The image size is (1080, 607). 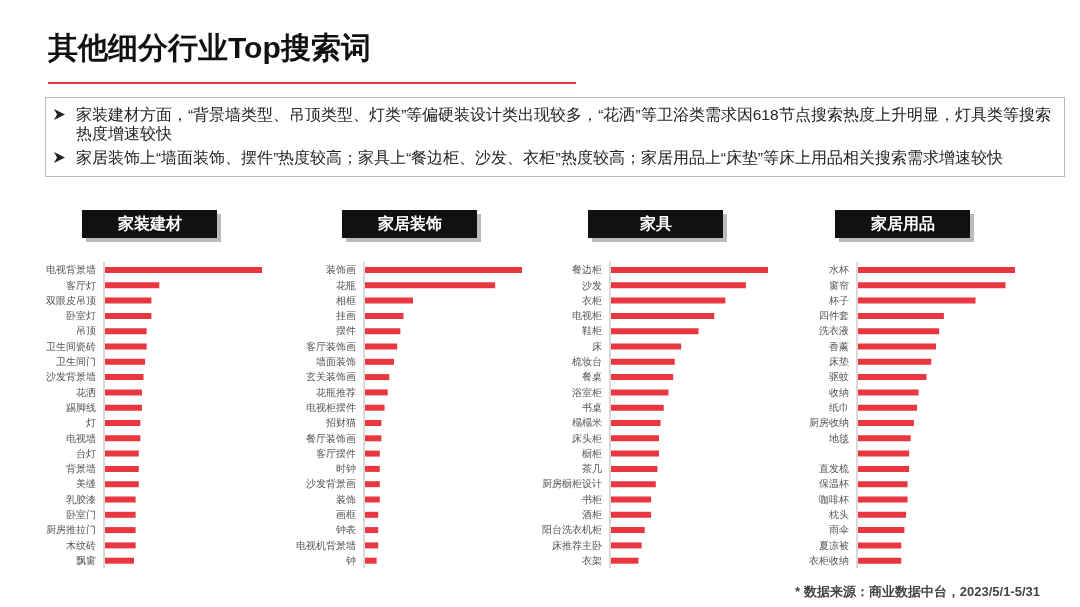 I want to click on y-tick-label: 电视背景墙, so click(x=71, y=270).